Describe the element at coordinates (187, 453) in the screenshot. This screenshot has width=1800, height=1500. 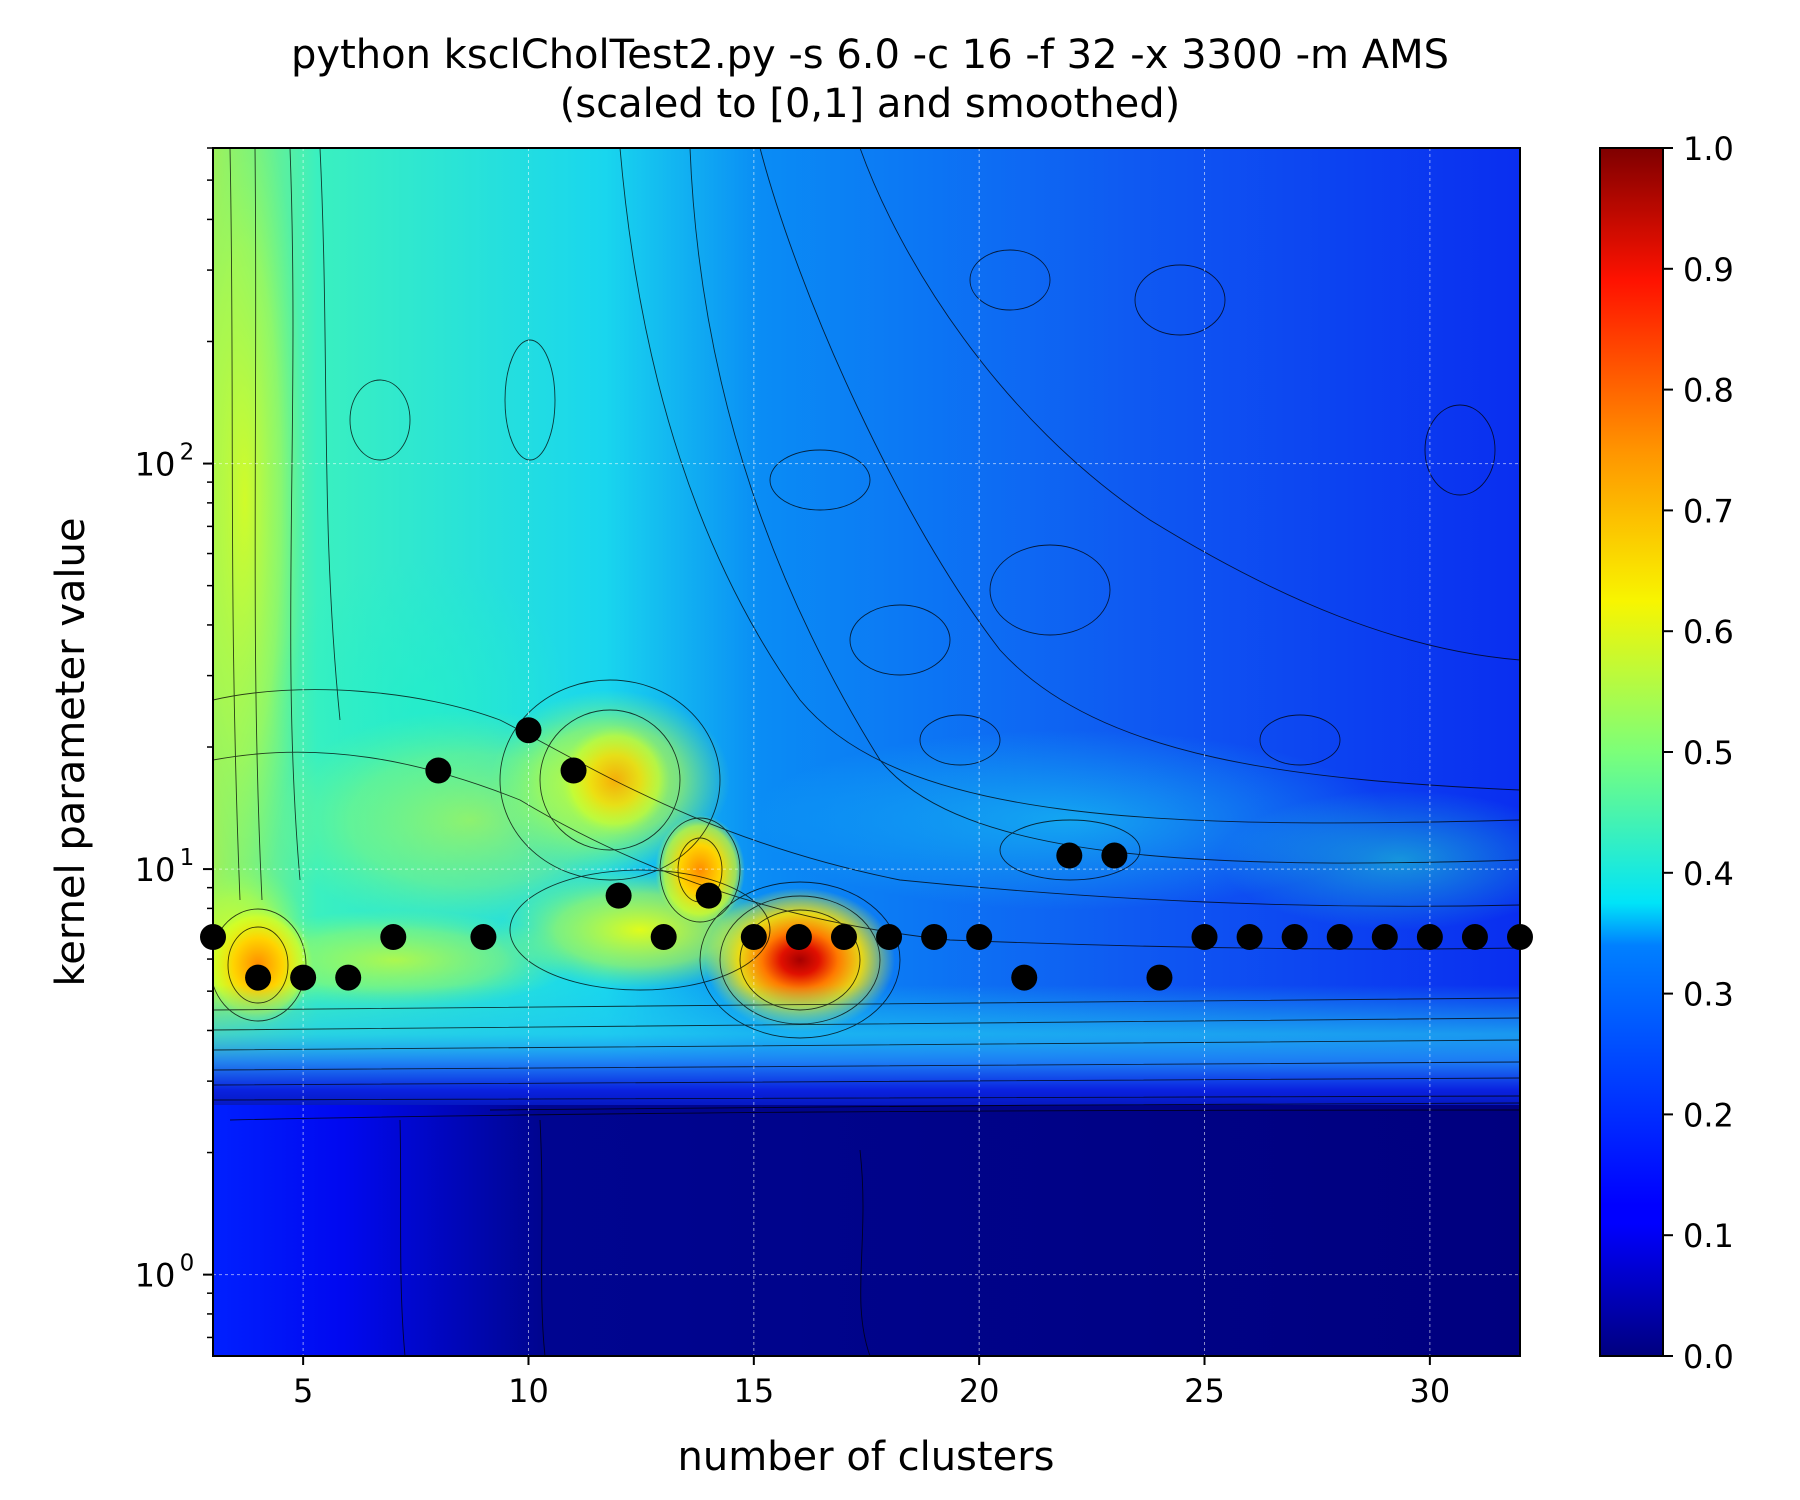
I see `y-tick-exponent: 2` at that location.